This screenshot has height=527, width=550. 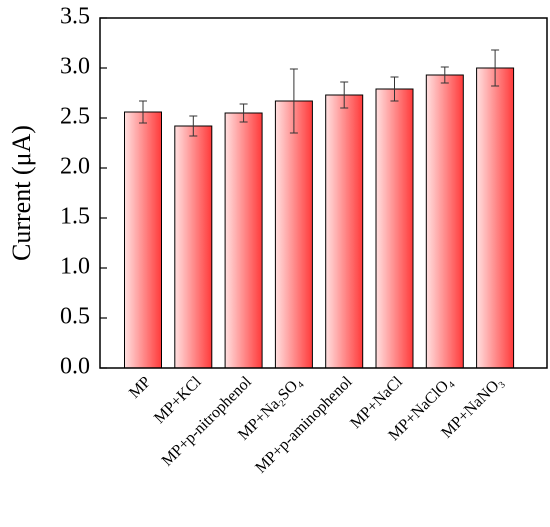 I want to click on y-axis-label: Current (μA), so click(x=21, y=193).